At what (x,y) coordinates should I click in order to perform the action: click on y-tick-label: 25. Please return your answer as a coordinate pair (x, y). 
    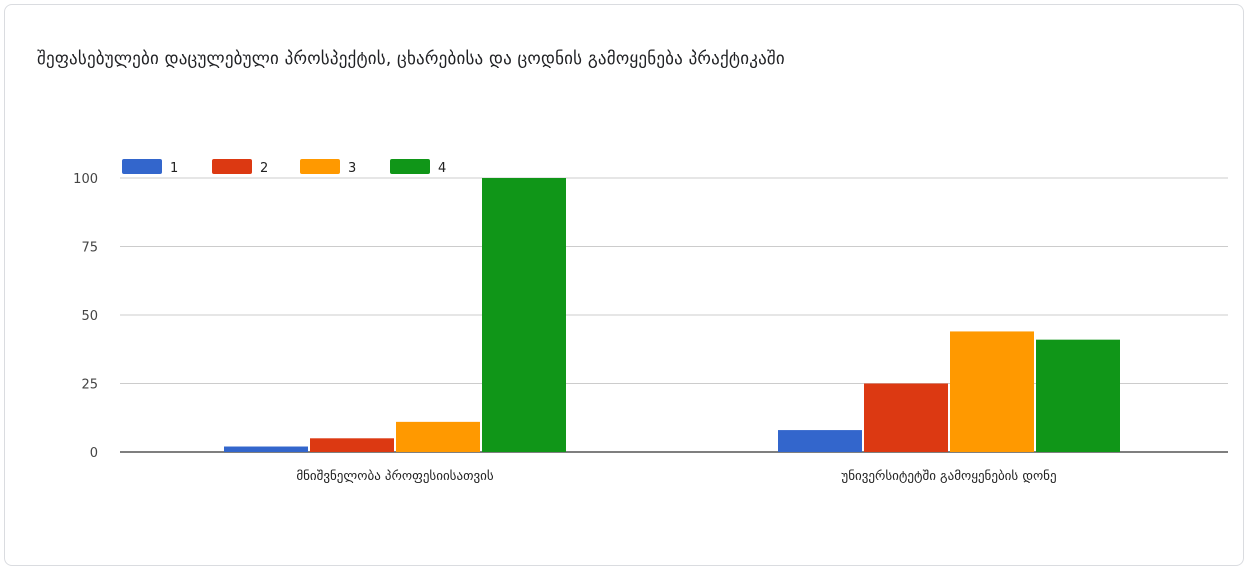
    Looking at the image, I should click on (89, 385).